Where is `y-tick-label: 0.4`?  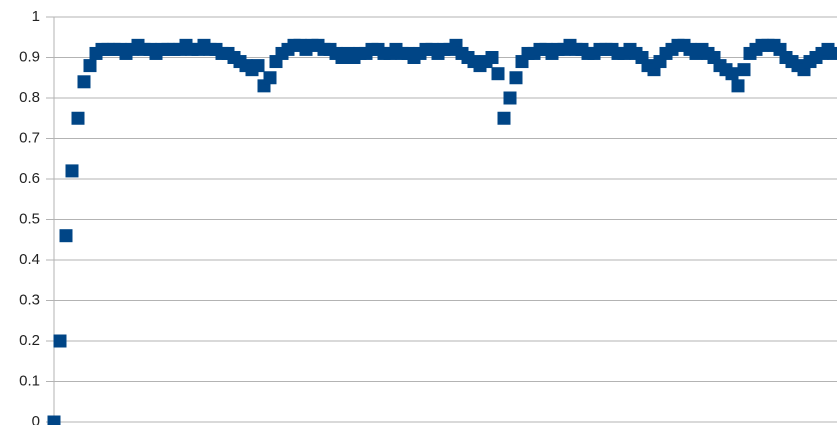 y-tick-label: 0.4 is located at coordinates (29, 259).